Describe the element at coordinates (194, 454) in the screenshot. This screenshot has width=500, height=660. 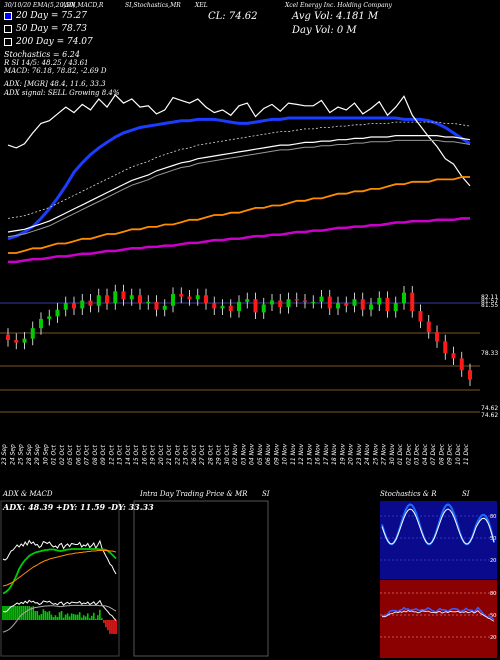
I see `x-tick-label-23: 26 Oct` at that location.